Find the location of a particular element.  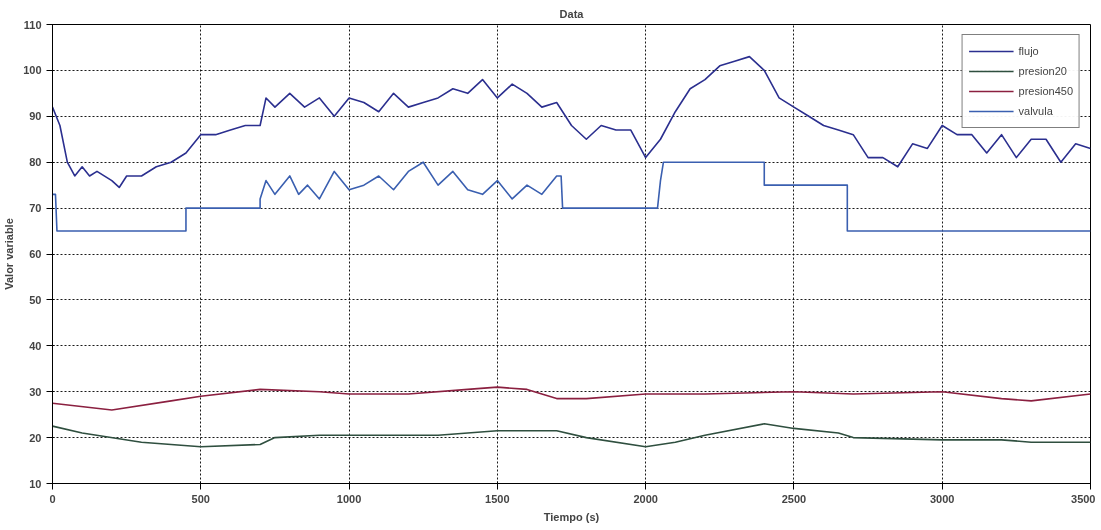

y-tick-label: 50 is located at coordinates (35, 299).